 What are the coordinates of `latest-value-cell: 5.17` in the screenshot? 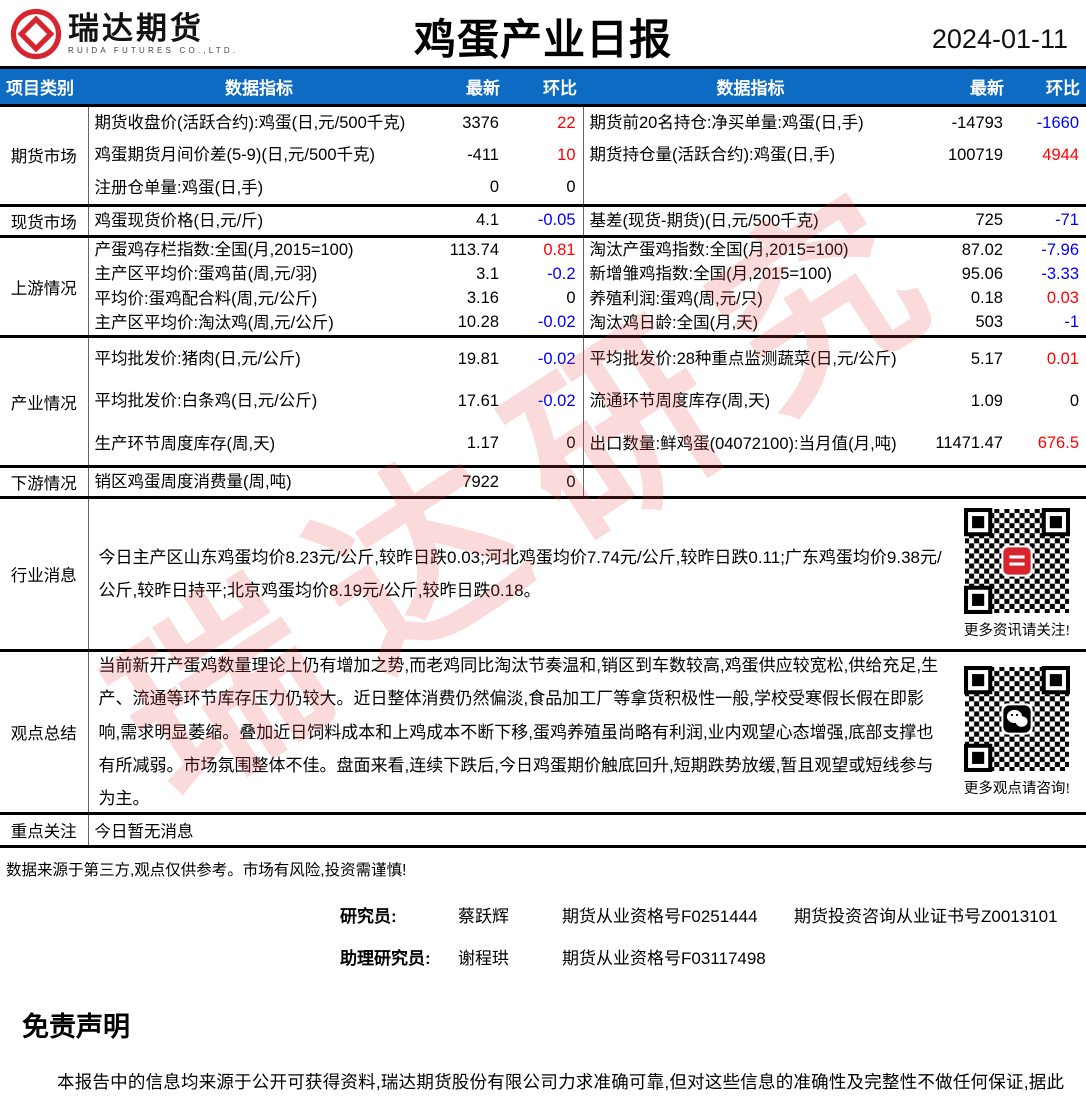 It's located at (964, 358).